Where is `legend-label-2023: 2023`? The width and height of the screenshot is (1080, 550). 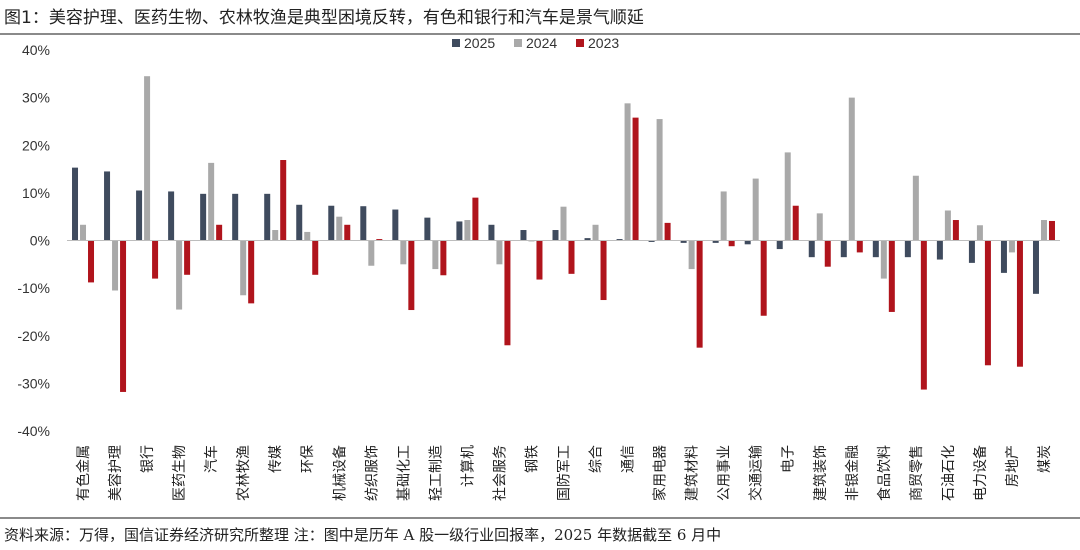 legend-label-2023: 2023 is located at coordinates (603, 43).